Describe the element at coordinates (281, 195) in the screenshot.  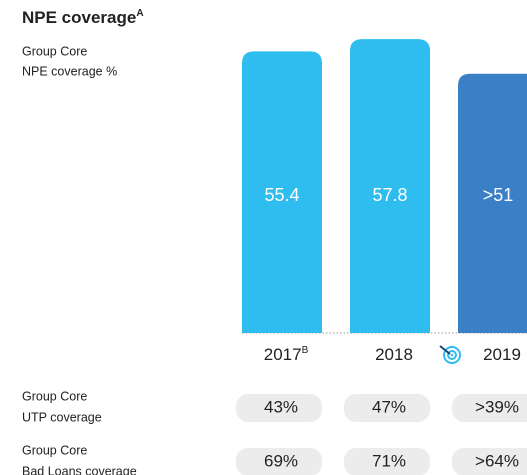
I see `value-label: 55.4` at that location.